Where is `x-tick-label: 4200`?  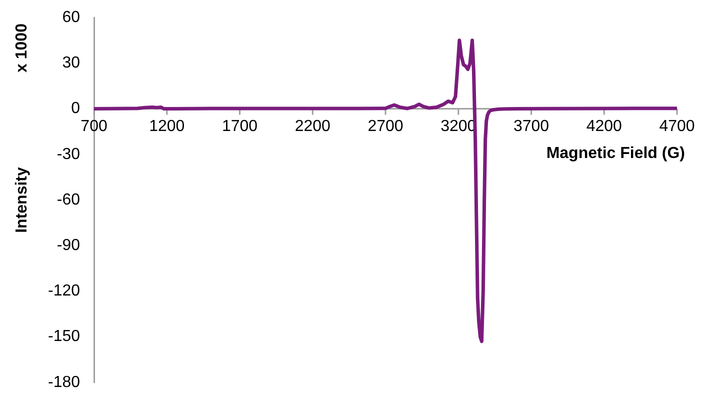
x-tick-label: 4200 is located at coordinates (604, 127).